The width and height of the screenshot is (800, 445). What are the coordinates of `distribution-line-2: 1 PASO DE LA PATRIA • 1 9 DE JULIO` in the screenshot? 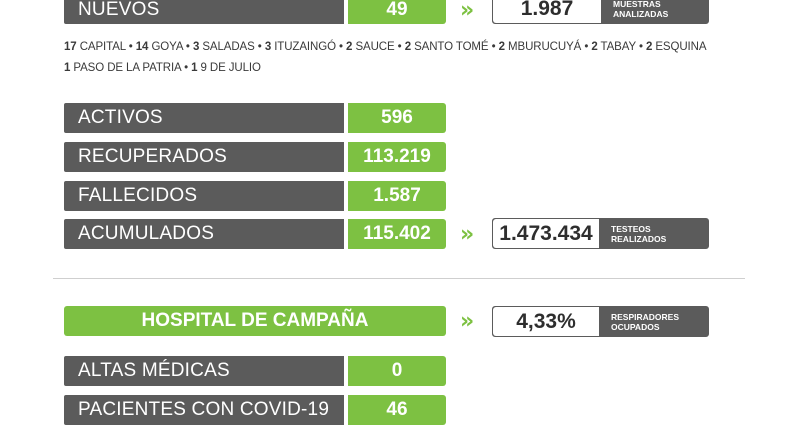 It's located at (162, 68).